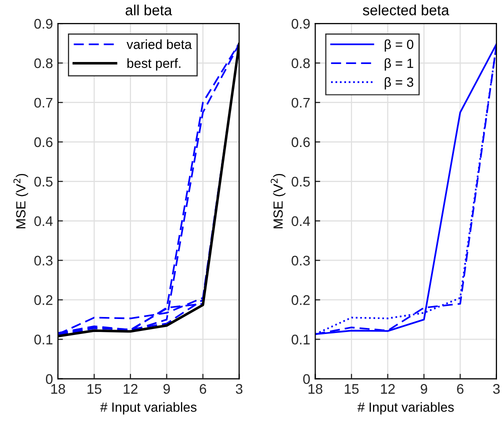  I want to click on legend-label: best perf., so click(153, 64).